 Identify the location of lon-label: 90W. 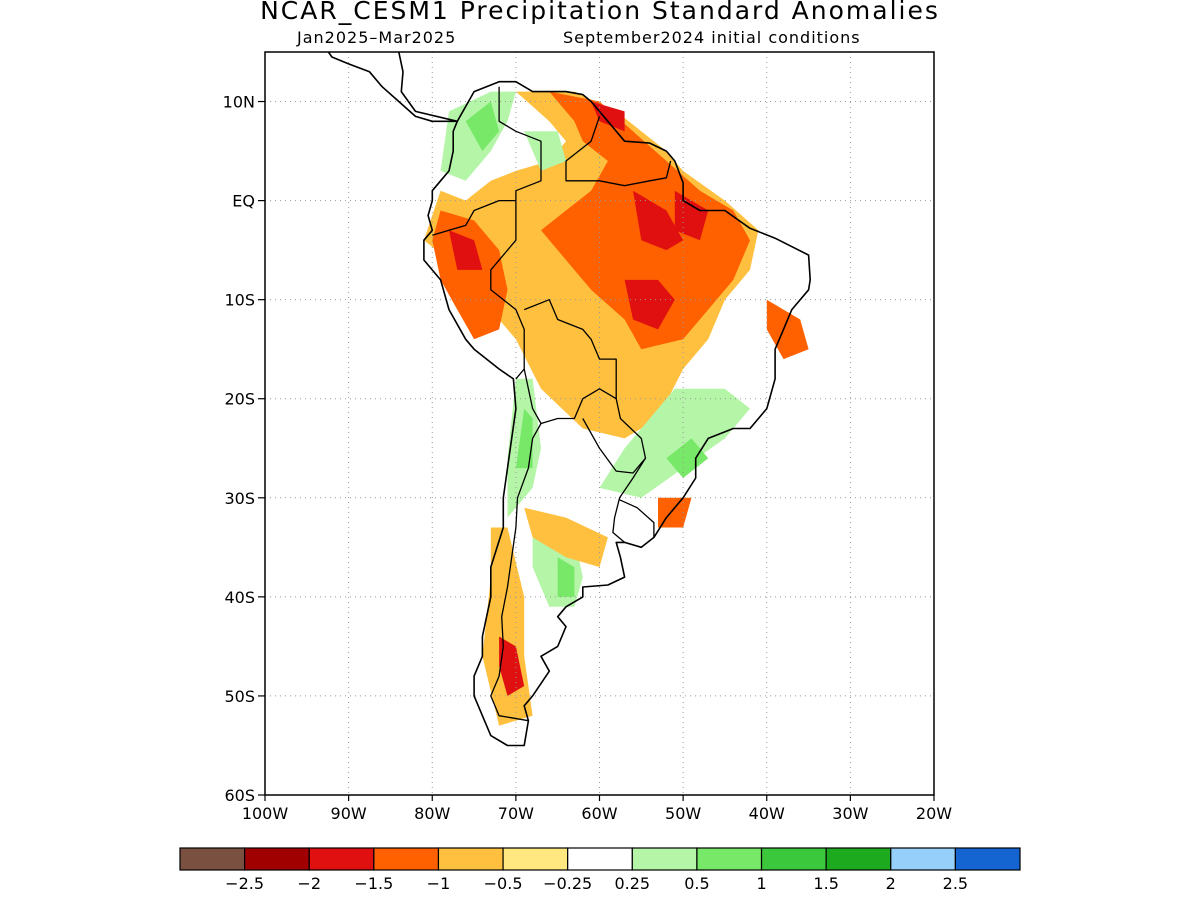
(349, 813).